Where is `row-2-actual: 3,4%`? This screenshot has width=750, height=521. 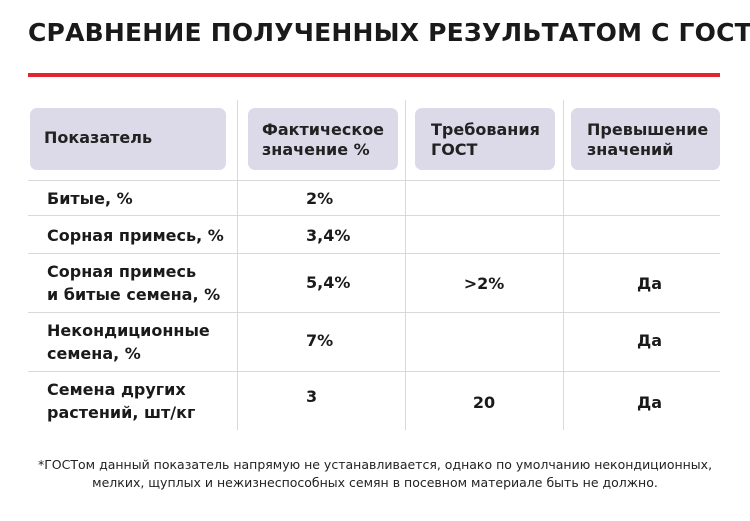
row-2-actual: 3,4% is located at coordinates (328, 235).